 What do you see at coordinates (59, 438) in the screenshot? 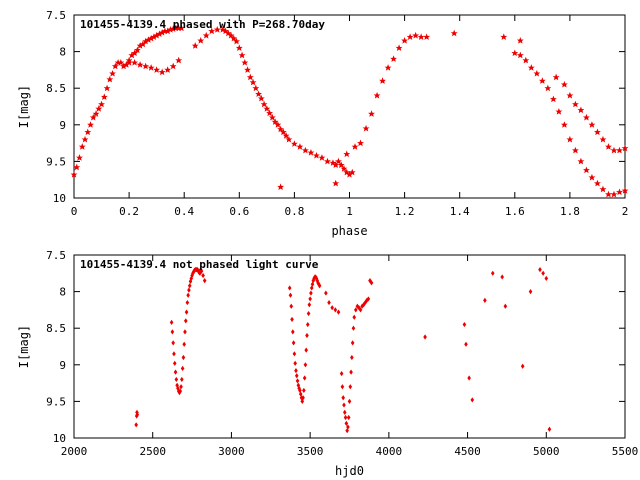
I see `unphased-y-tick-label: 10` at bounding box center [59, 438].